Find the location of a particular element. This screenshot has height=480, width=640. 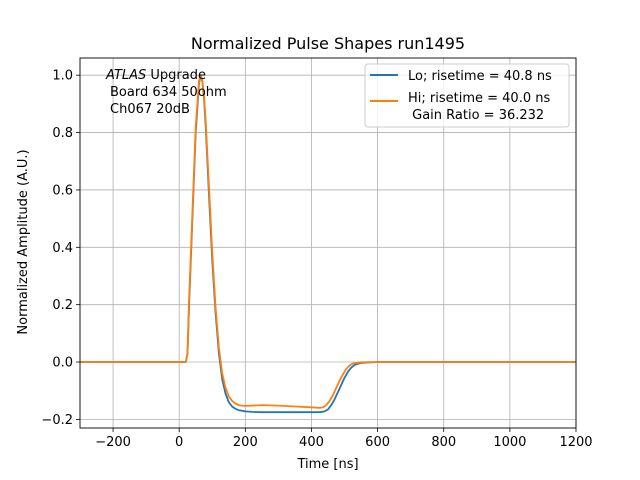

annotation-line-2: Board 634 50ohm is located at coordinates (168, 92).